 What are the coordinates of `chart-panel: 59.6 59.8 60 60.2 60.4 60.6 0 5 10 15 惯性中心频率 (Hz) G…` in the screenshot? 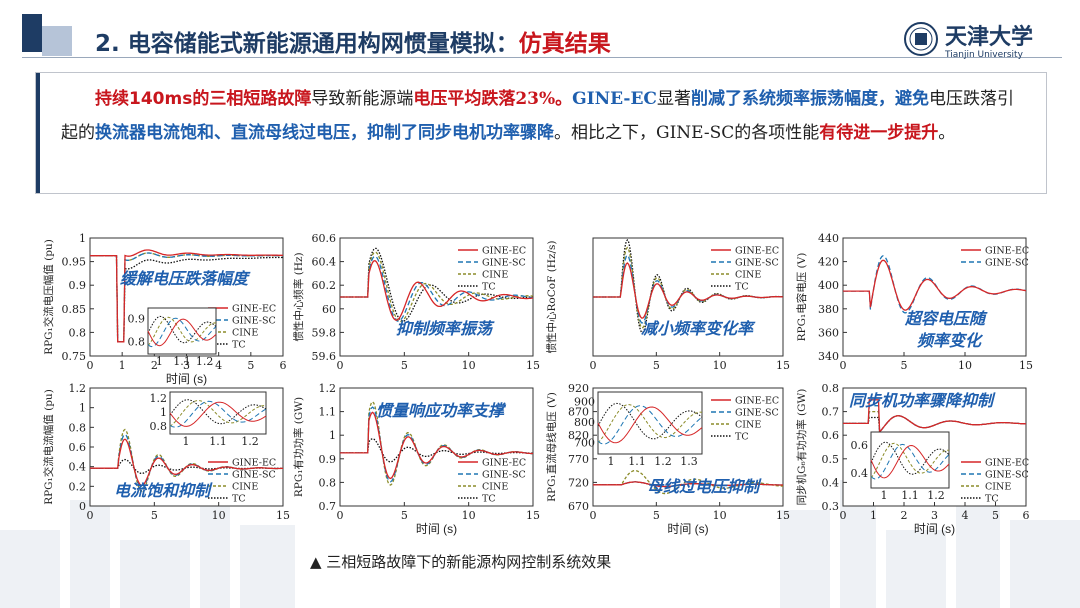 It's located at (416, 302).